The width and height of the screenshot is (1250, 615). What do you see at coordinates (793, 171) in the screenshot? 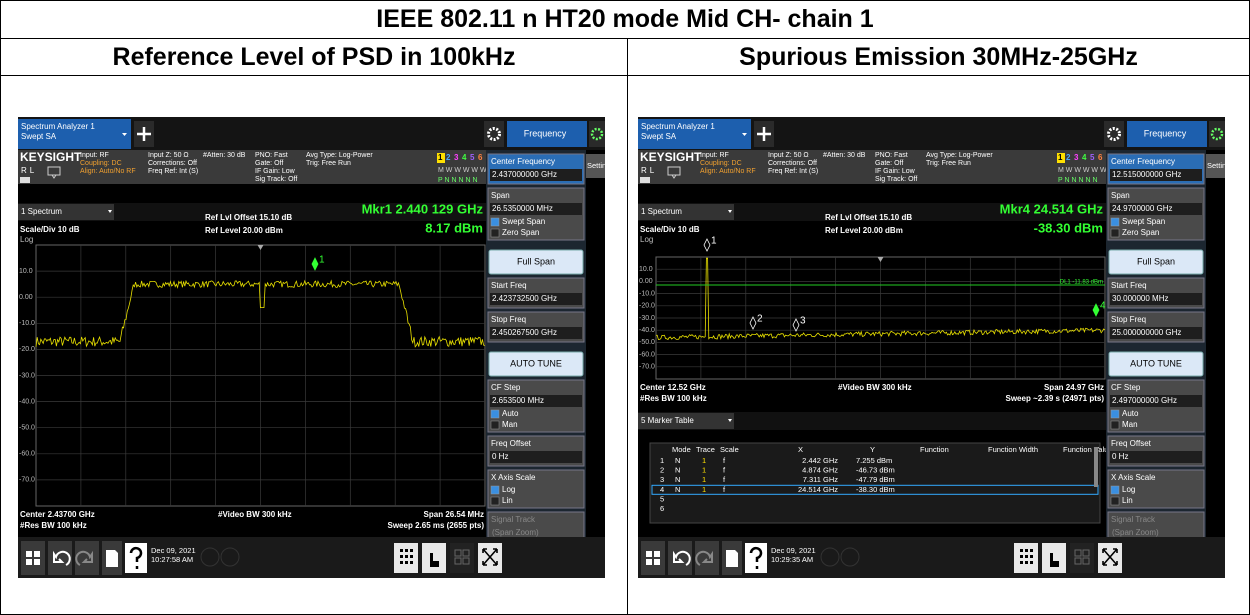
I see `status-text: Freq Ref: Int (S)` at bounding box center [793, 171].